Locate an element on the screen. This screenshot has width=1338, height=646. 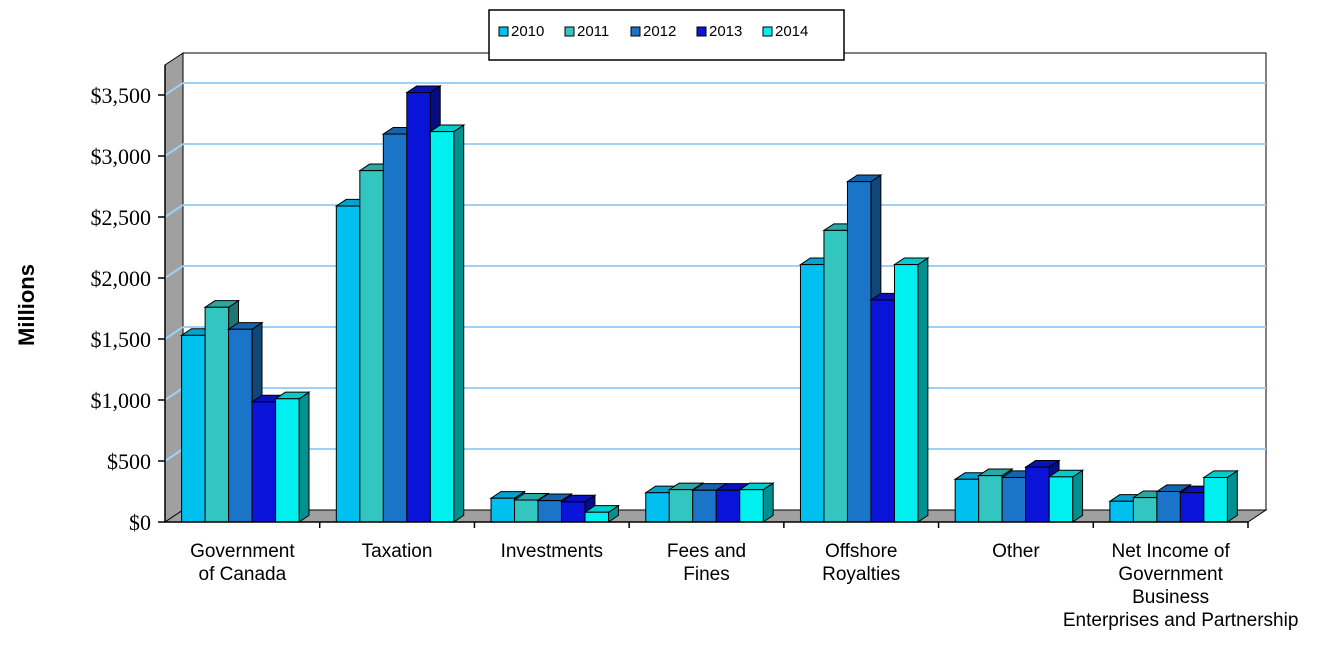
y-tick-label: $3,000 is located at coordinates (121, 156).